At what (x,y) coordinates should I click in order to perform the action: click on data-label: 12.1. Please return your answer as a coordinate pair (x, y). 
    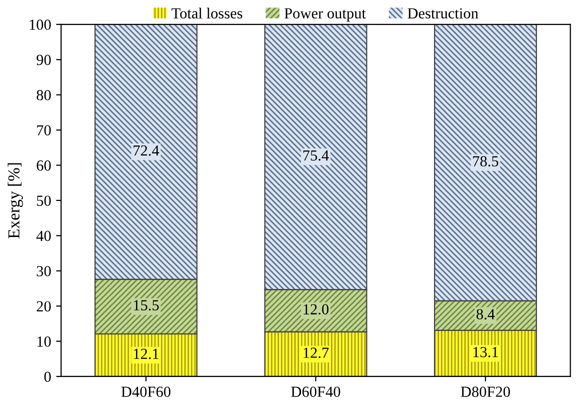
    Looking at the image, I should click on (146, 354).